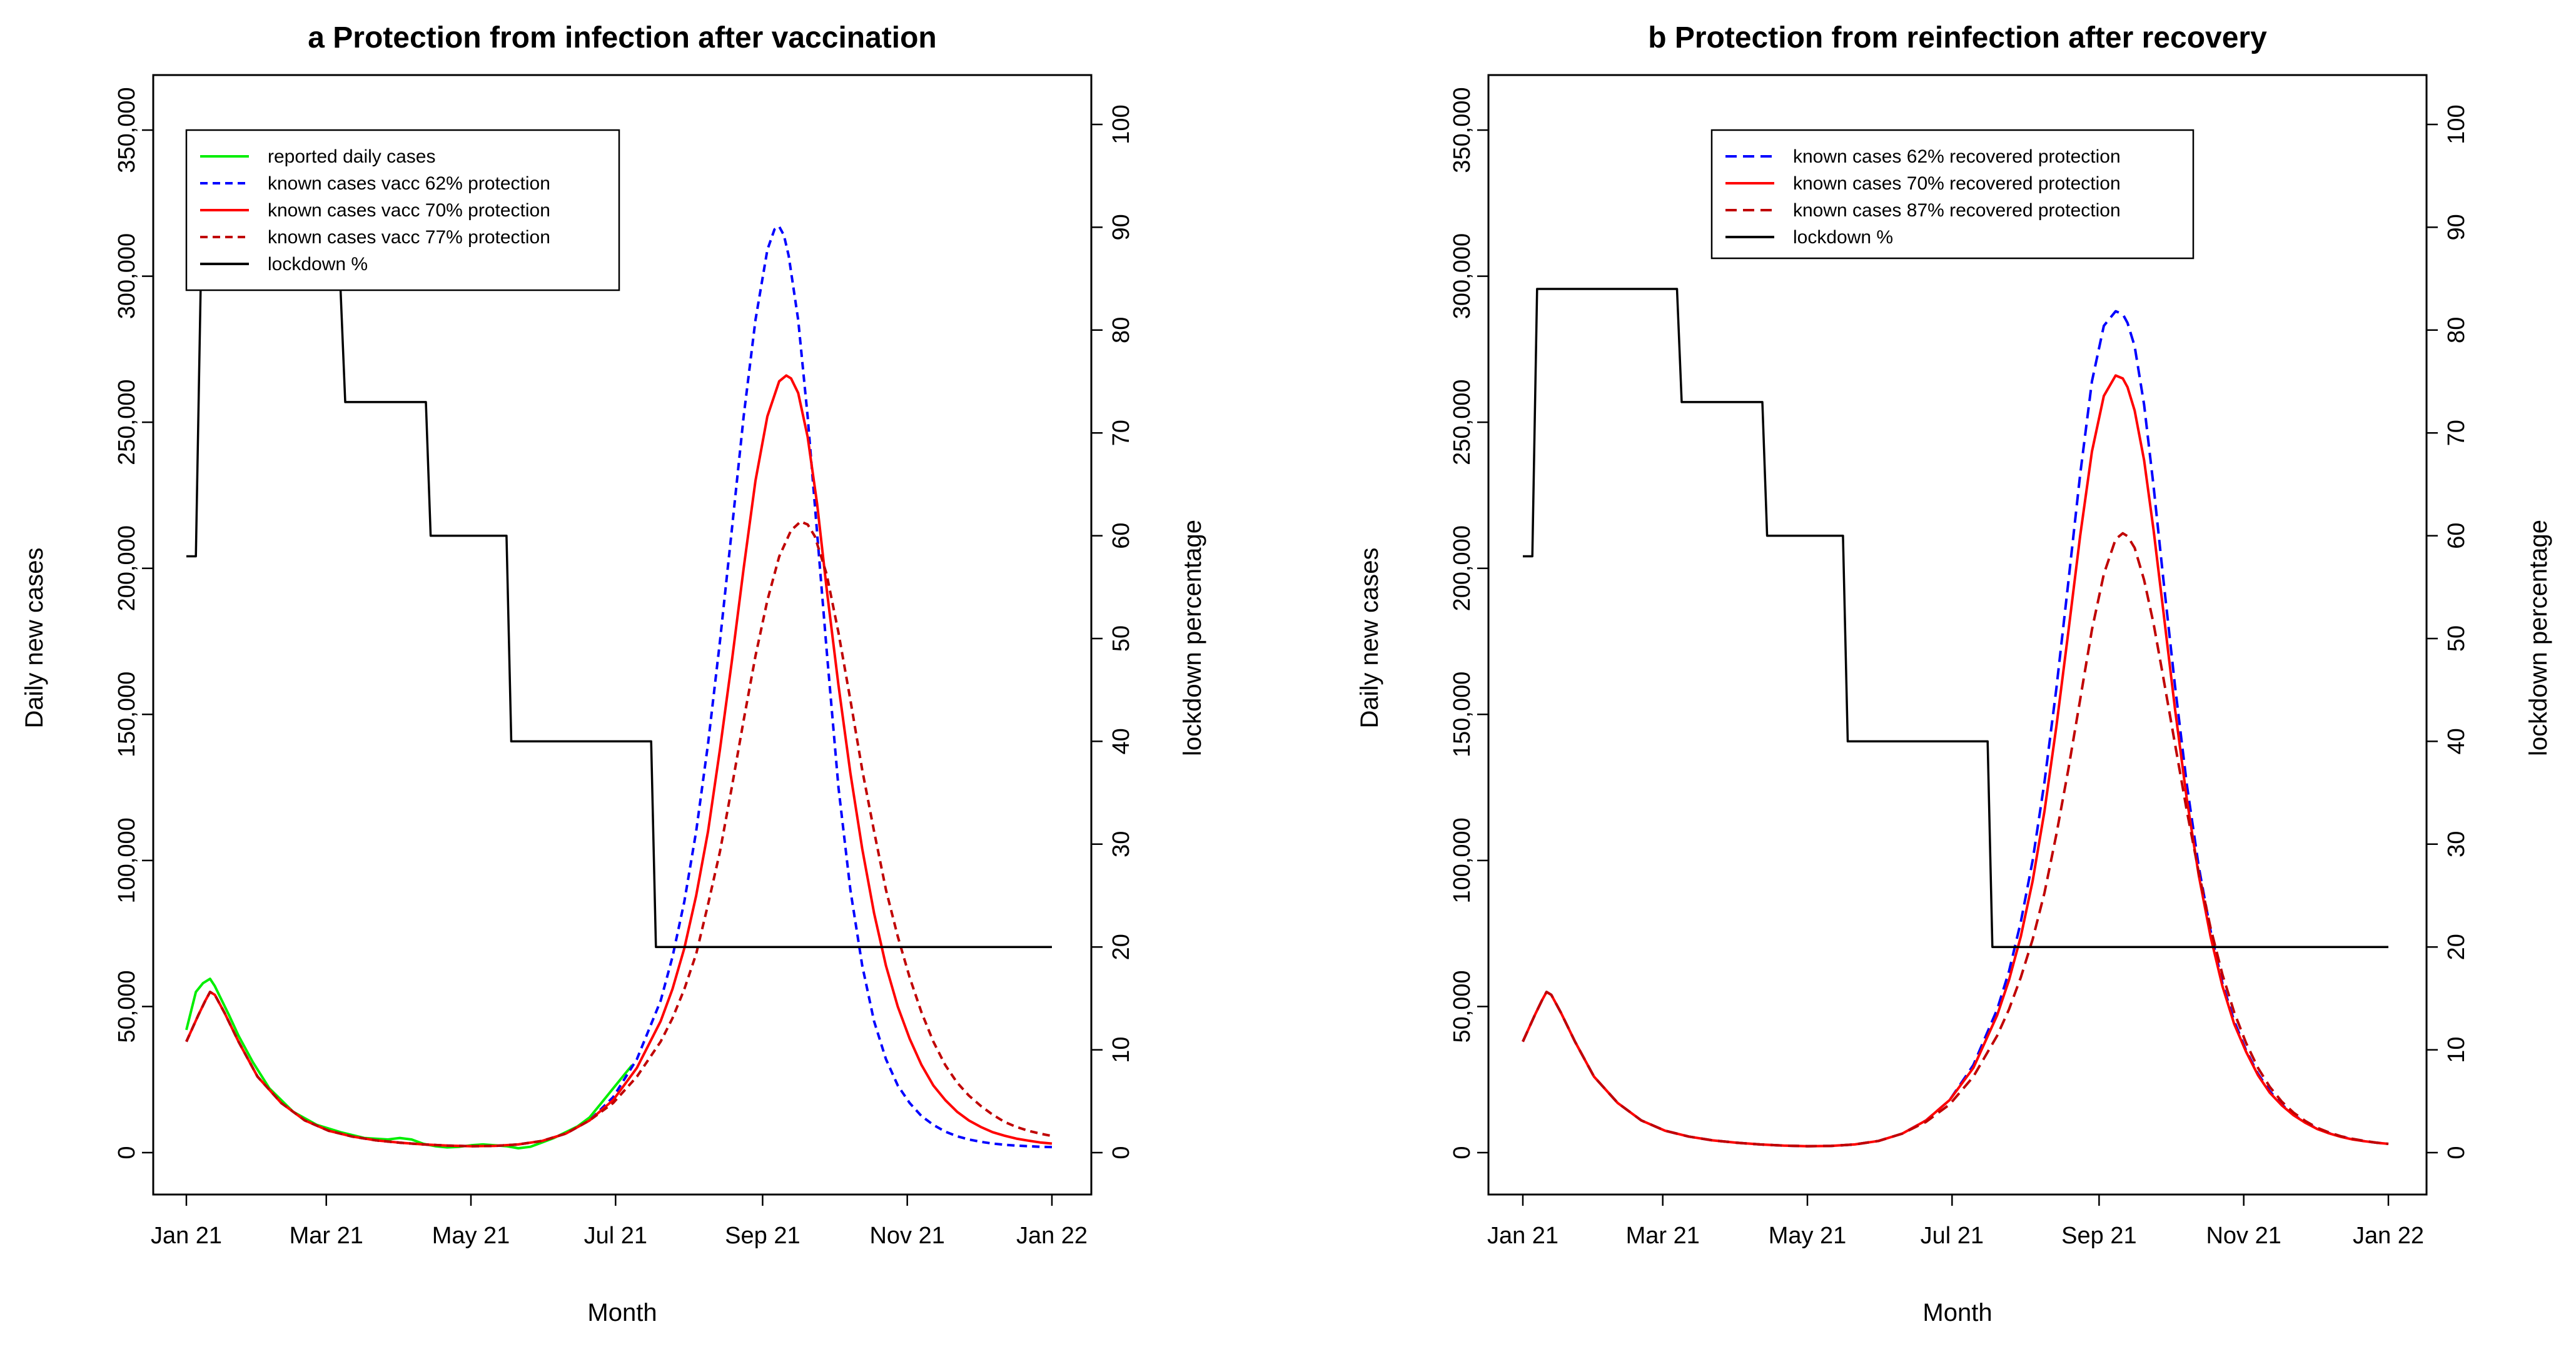 This screenshot has width=2576, height=1349. Describe the element at coordinates (1957, 184) in the screenshot. I see `legend-label: known cases 70% recovered protection` at that location.